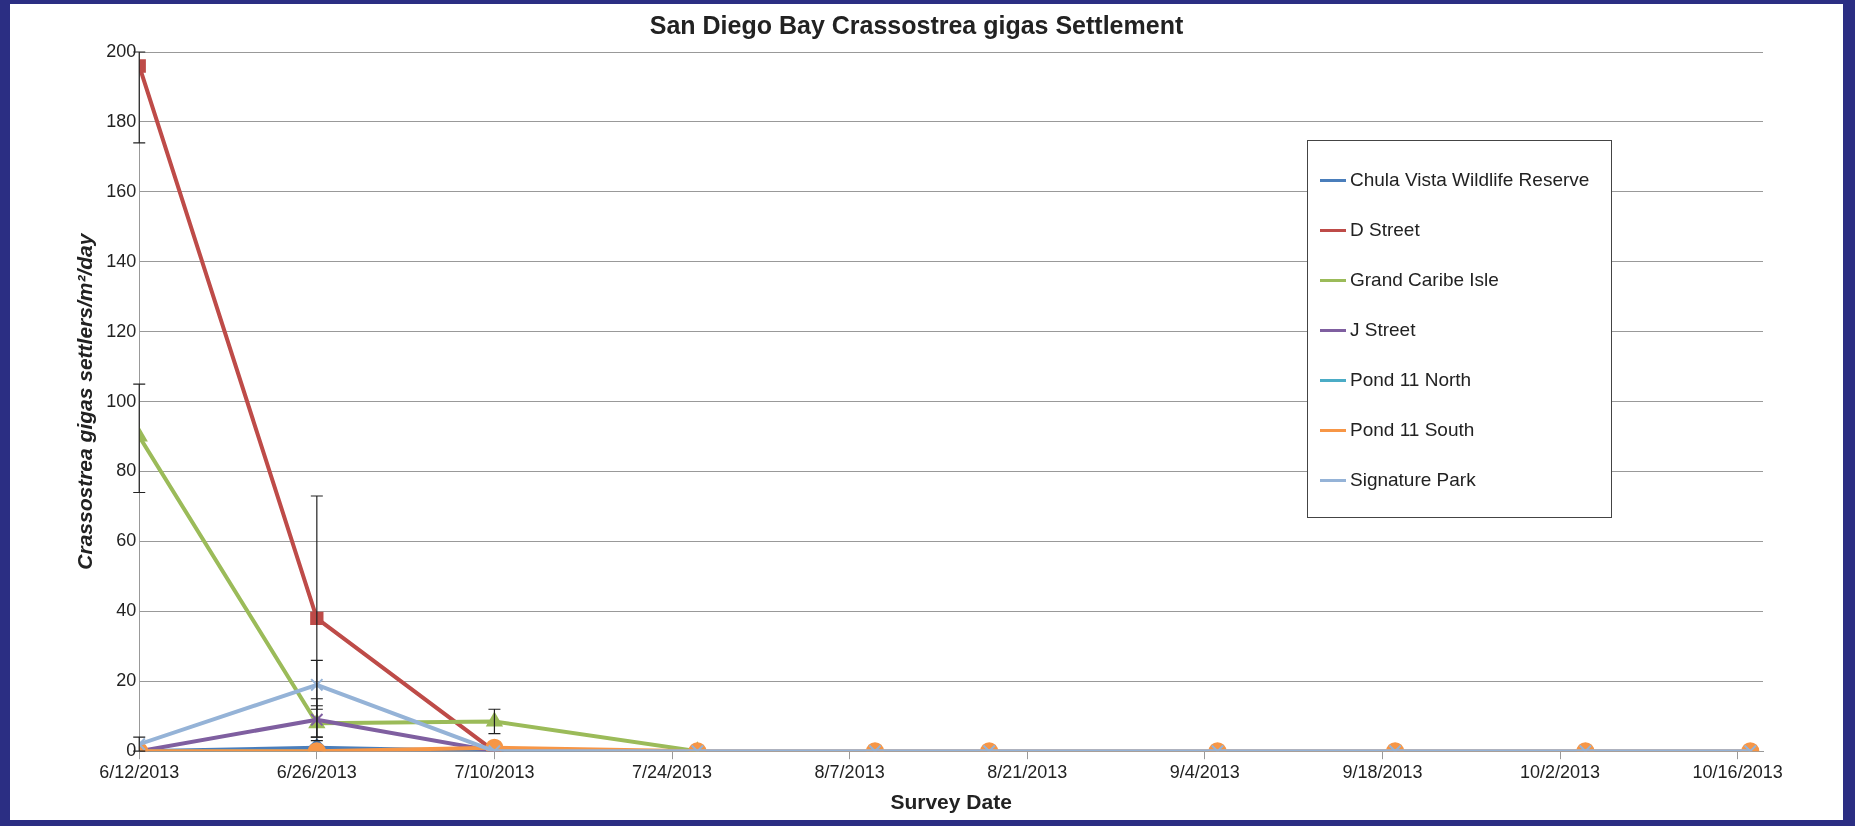 The width and height of the screenshot is (1855, 826). What do you see at coordinates (121, 260) in the screenshot?
I see `y-tick-label: 140` at bounding box center [121, 260].